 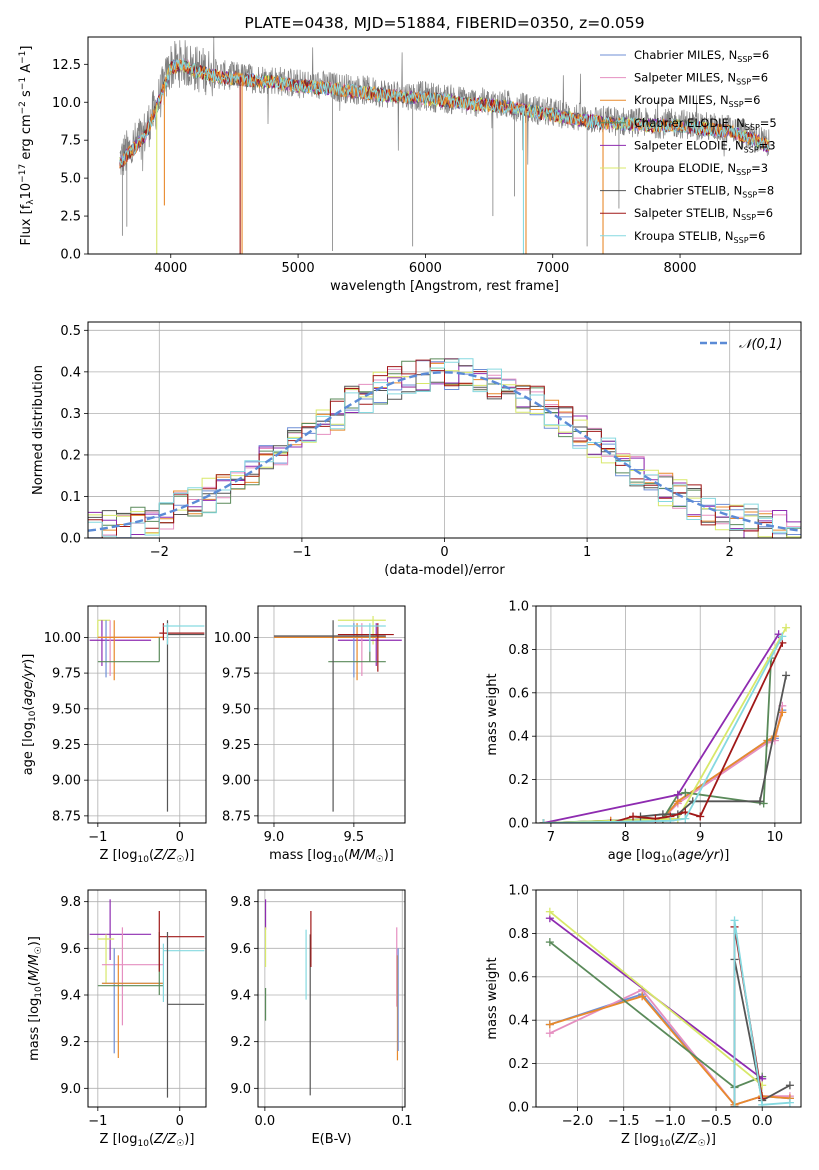 I want to click on legend-entry: Chabrier MILES, NSSP=6, so click(x=701, y=56).